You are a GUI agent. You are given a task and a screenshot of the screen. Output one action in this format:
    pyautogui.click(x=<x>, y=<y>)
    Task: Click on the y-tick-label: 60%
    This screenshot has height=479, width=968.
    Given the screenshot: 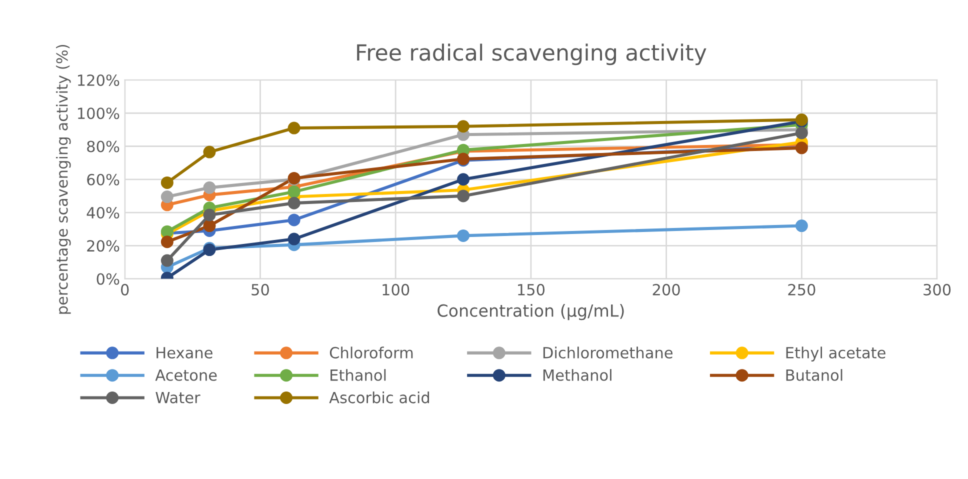 What is the action you would take?
    pyautogui.click(x=103, y=180)
    